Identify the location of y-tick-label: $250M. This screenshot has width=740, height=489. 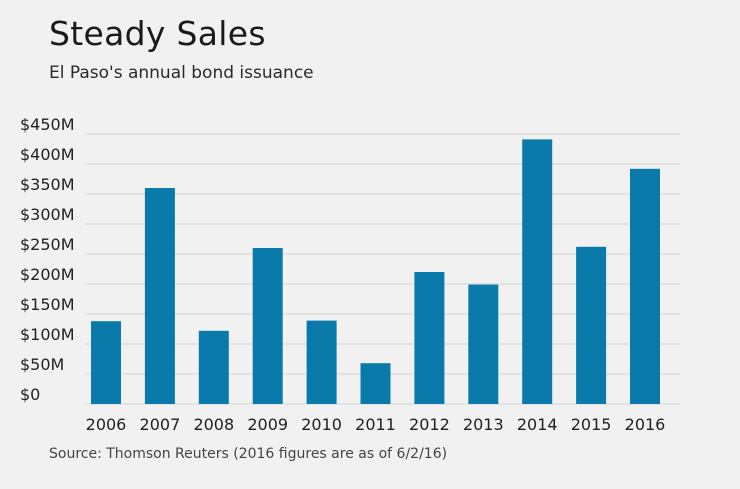
(47, 244).